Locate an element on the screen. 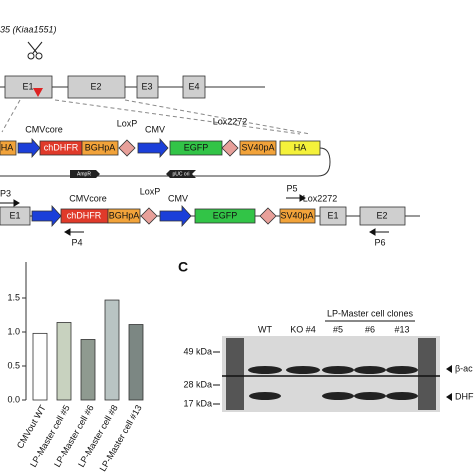 The width and height of the screenshot is (474, 474). lane-label: #6 is located at coordinates (370, 329).